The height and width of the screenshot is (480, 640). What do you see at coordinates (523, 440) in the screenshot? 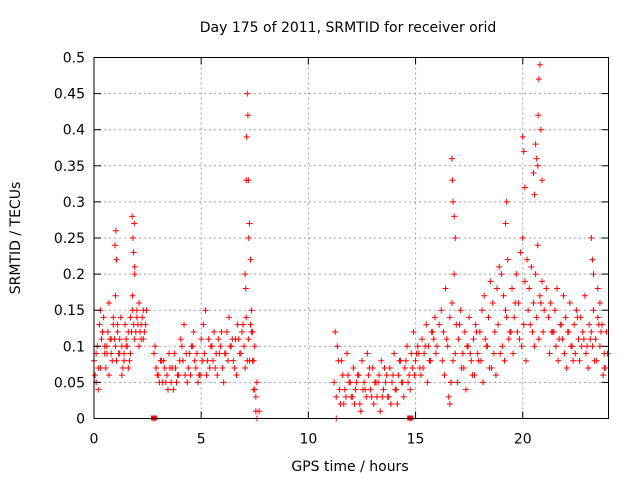
I see `x-tick-label: 20` at bounding box center [523, 440].